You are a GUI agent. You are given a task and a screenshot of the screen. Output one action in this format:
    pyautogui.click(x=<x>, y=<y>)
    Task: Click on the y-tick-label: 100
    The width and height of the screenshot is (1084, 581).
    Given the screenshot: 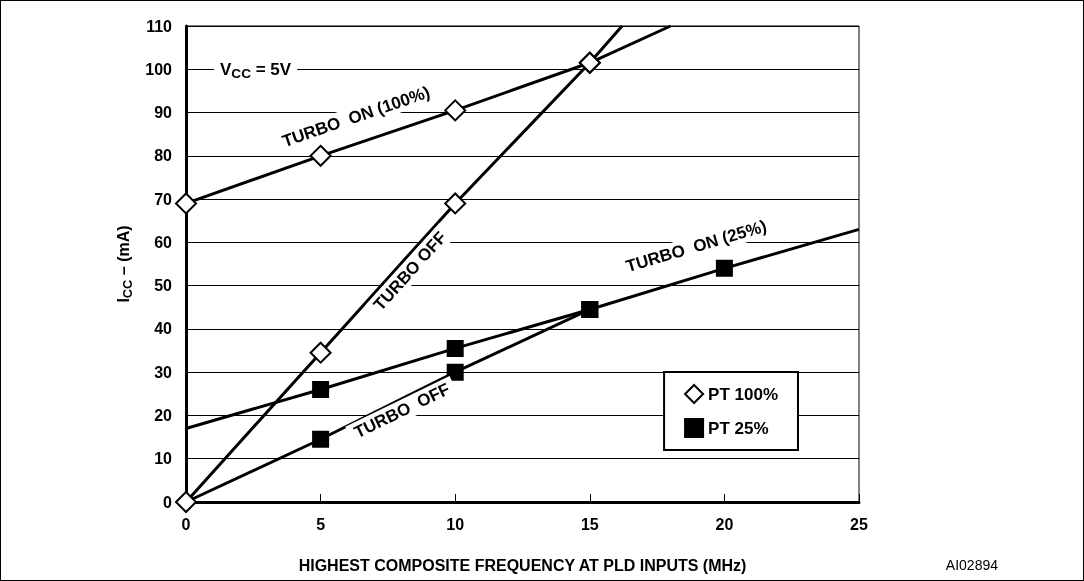 What is the action you would take?
    pyautogui.click(x=159, y=69)
    